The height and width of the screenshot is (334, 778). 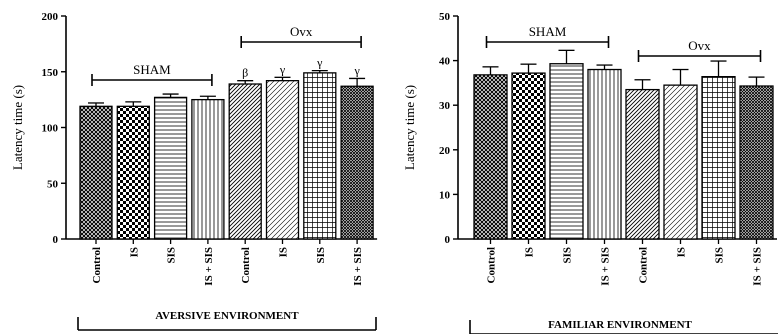 What do you see at coordinates (50, 129) in the screenshot?
I see `y-tick-label: 100` at bounding box center [50, 129].